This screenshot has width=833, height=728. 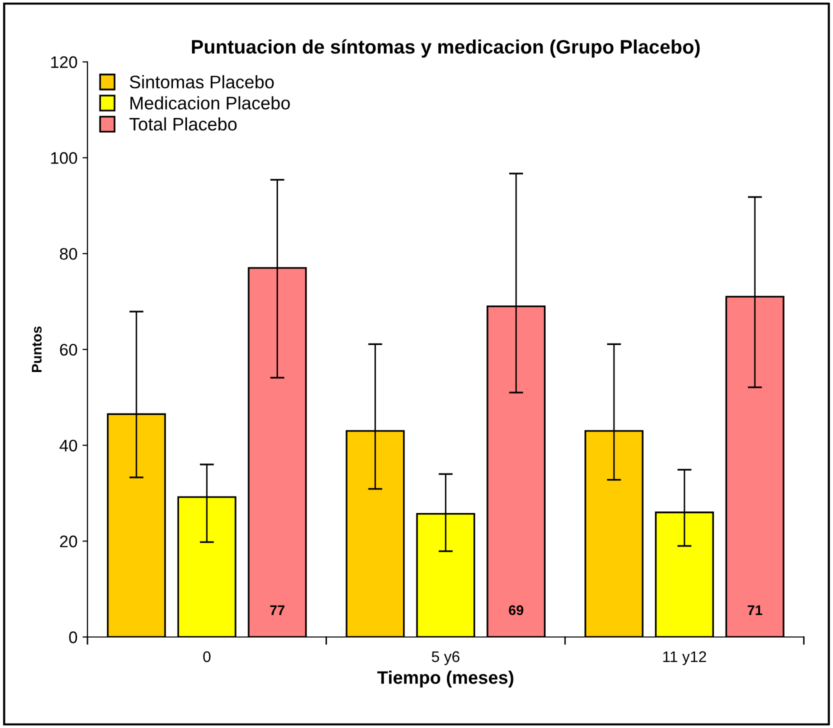 What do you see at coordinates (446, 658) in the screenshot?
I see `x-tick-label: 5 y6` at bounding box center [446, 658].